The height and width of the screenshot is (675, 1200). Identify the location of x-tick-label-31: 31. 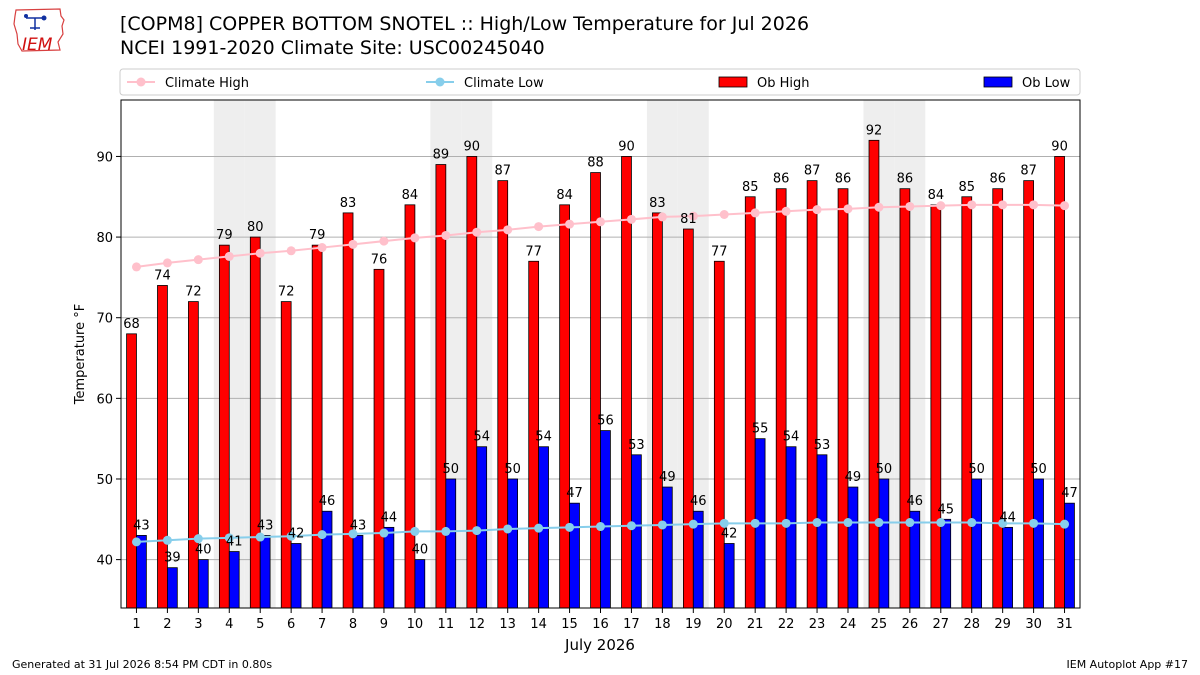
(1064, 624).